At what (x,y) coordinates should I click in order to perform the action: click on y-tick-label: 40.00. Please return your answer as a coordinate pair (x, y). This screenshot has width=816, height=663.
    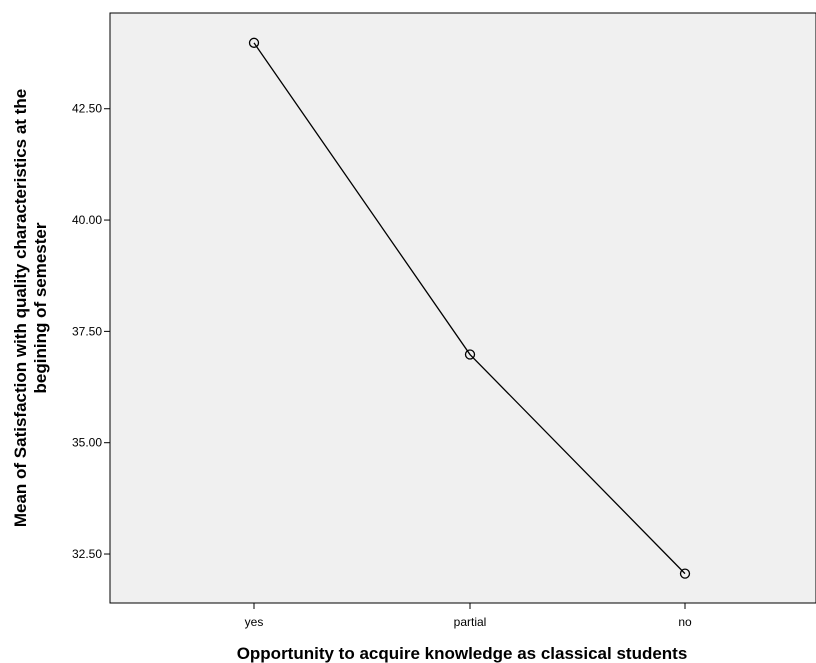
    Looking at the image, I should click on (87, 220).